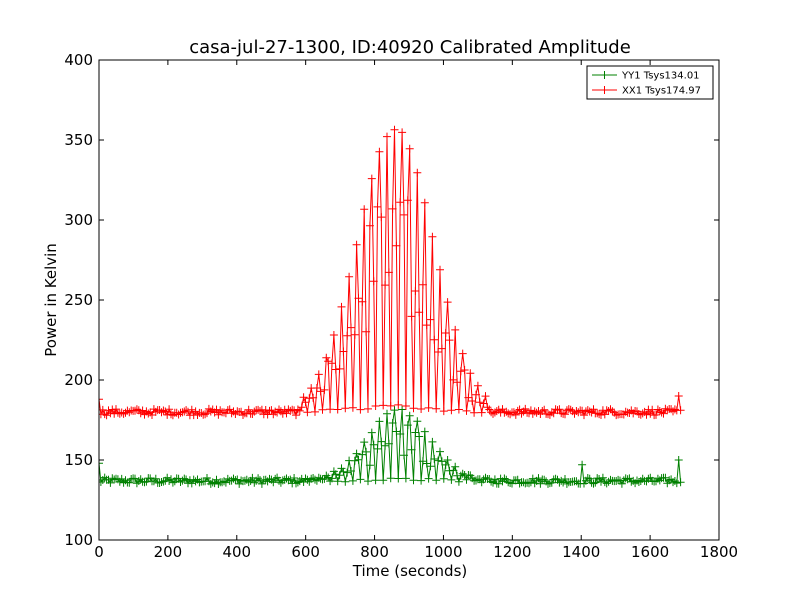 The width and height of the screenshot is (800, 600). Describe the element at coordinates (78, 460) in the screenshot. I see `y-tick-label: 150` at that location.